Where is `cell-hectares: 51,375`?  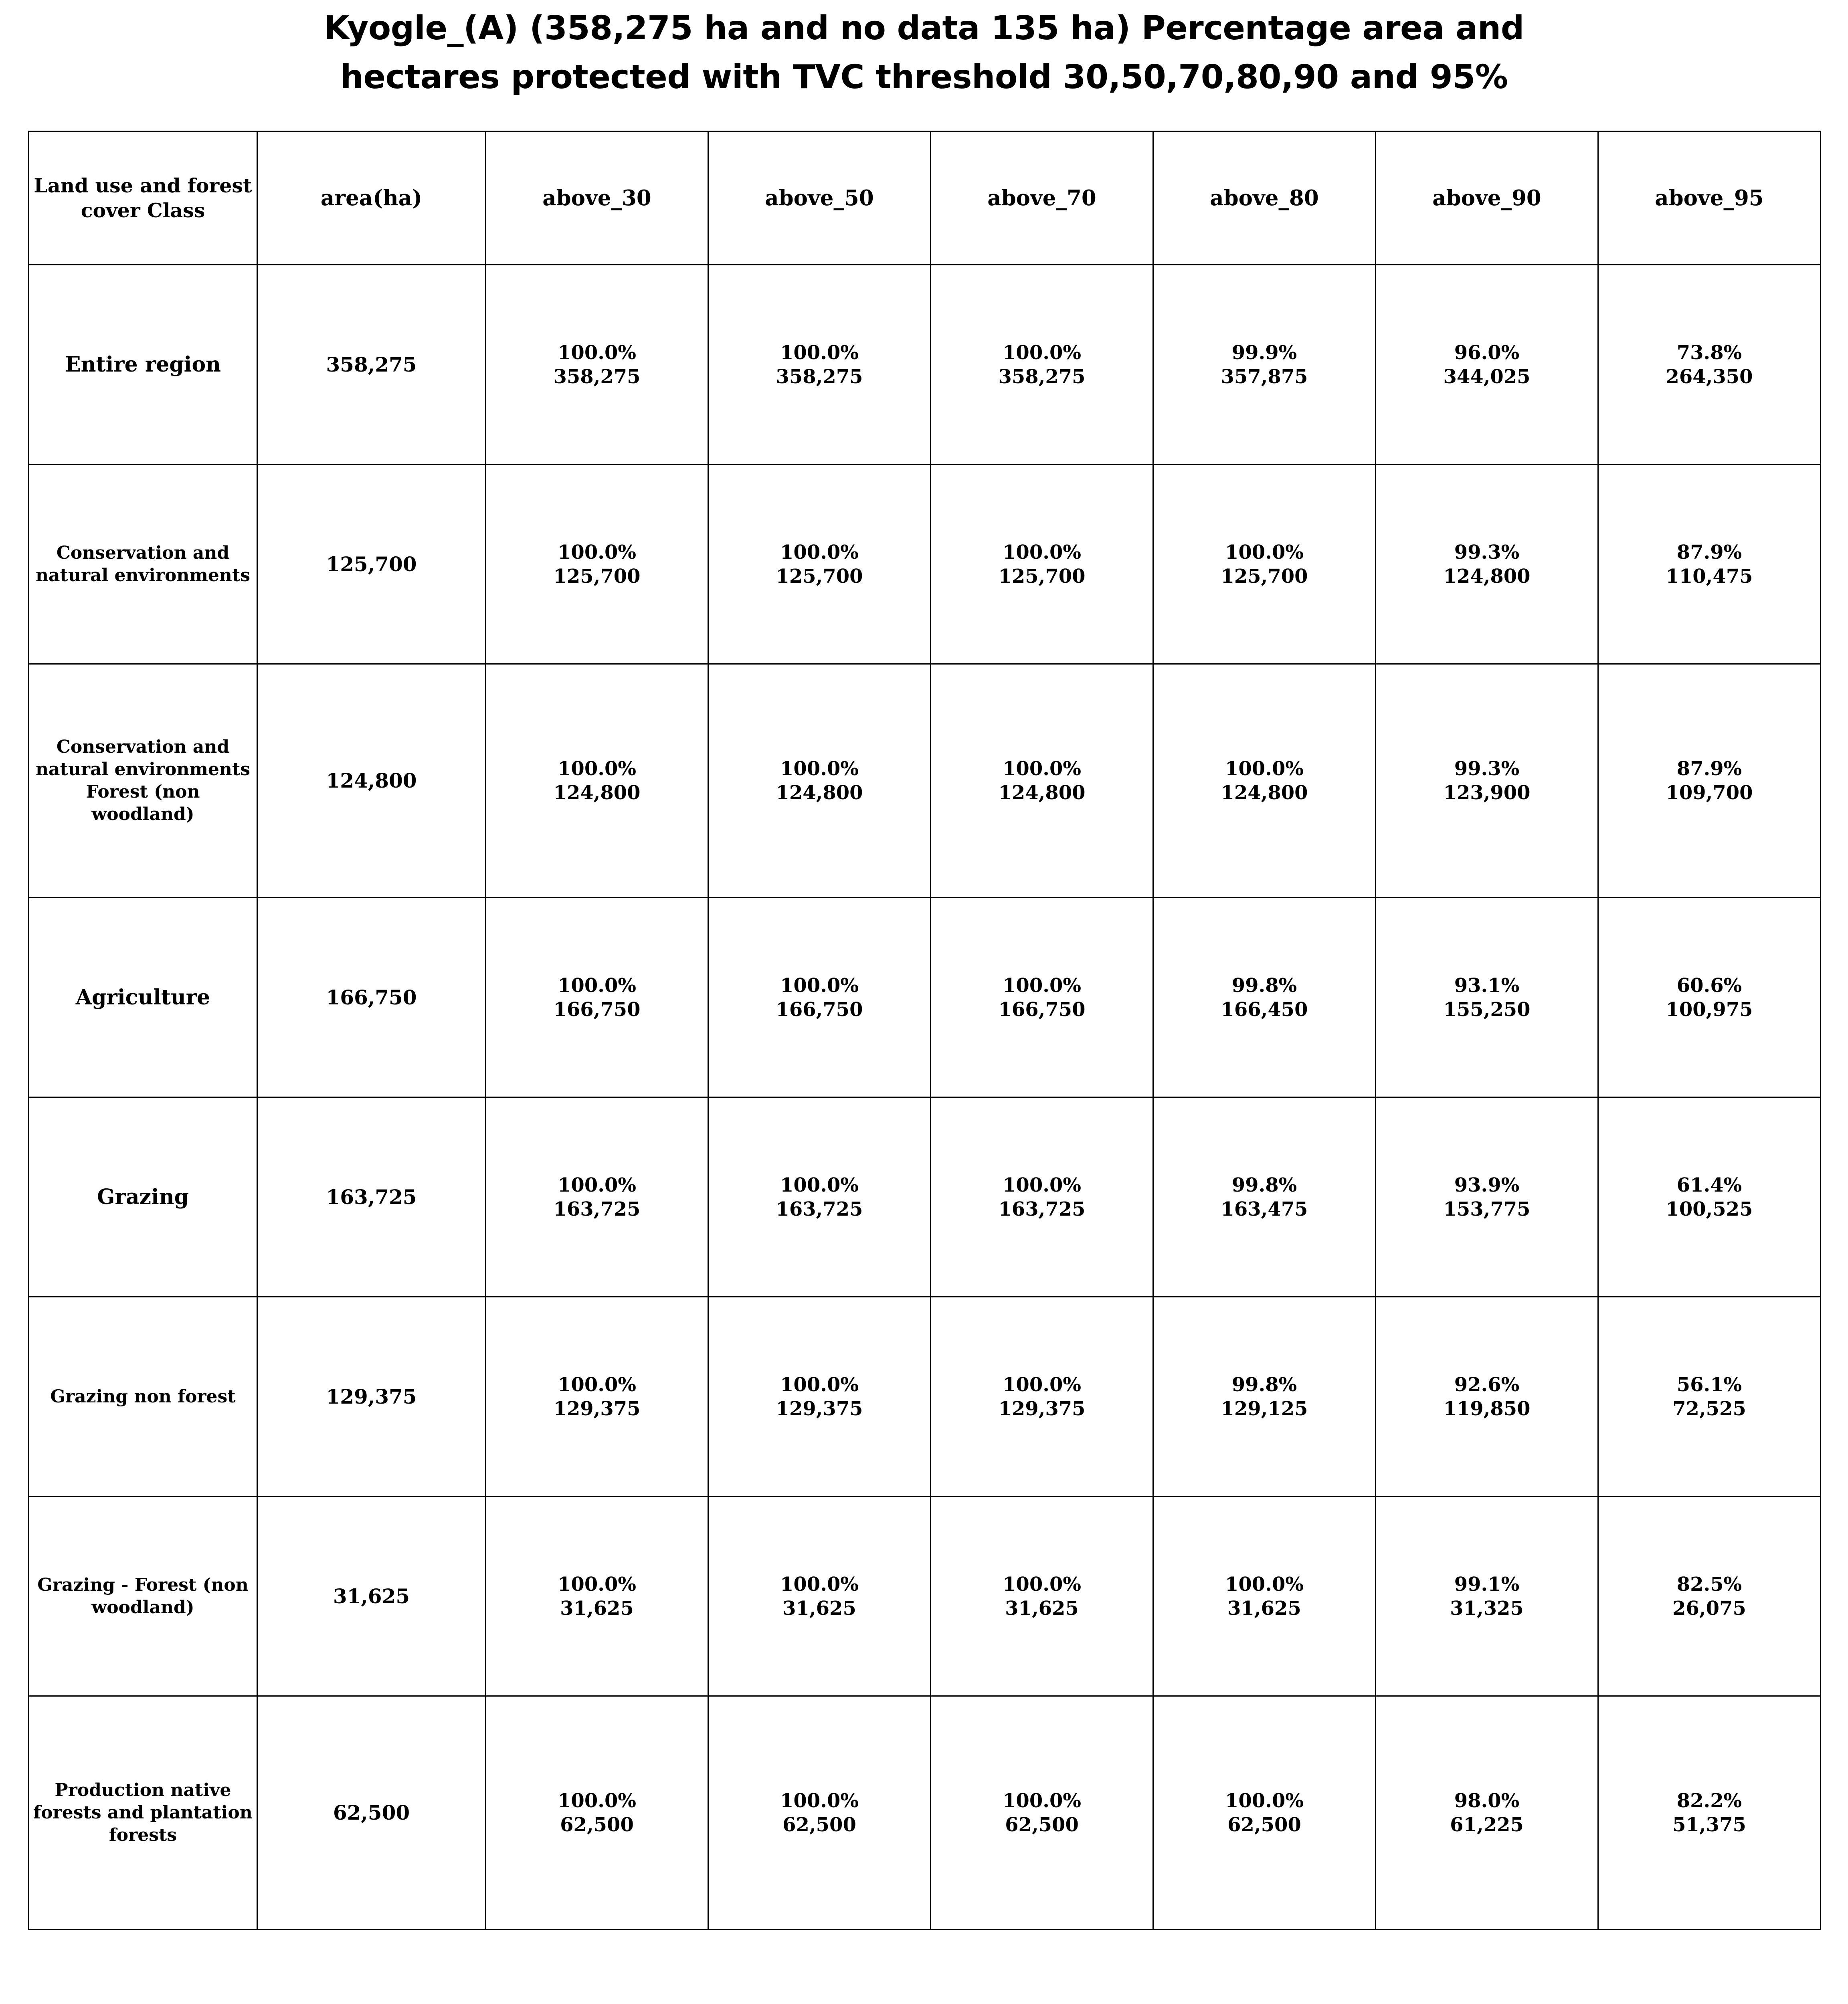 cell-hectares: 51,375 is located at coordinates (1709, 1825).